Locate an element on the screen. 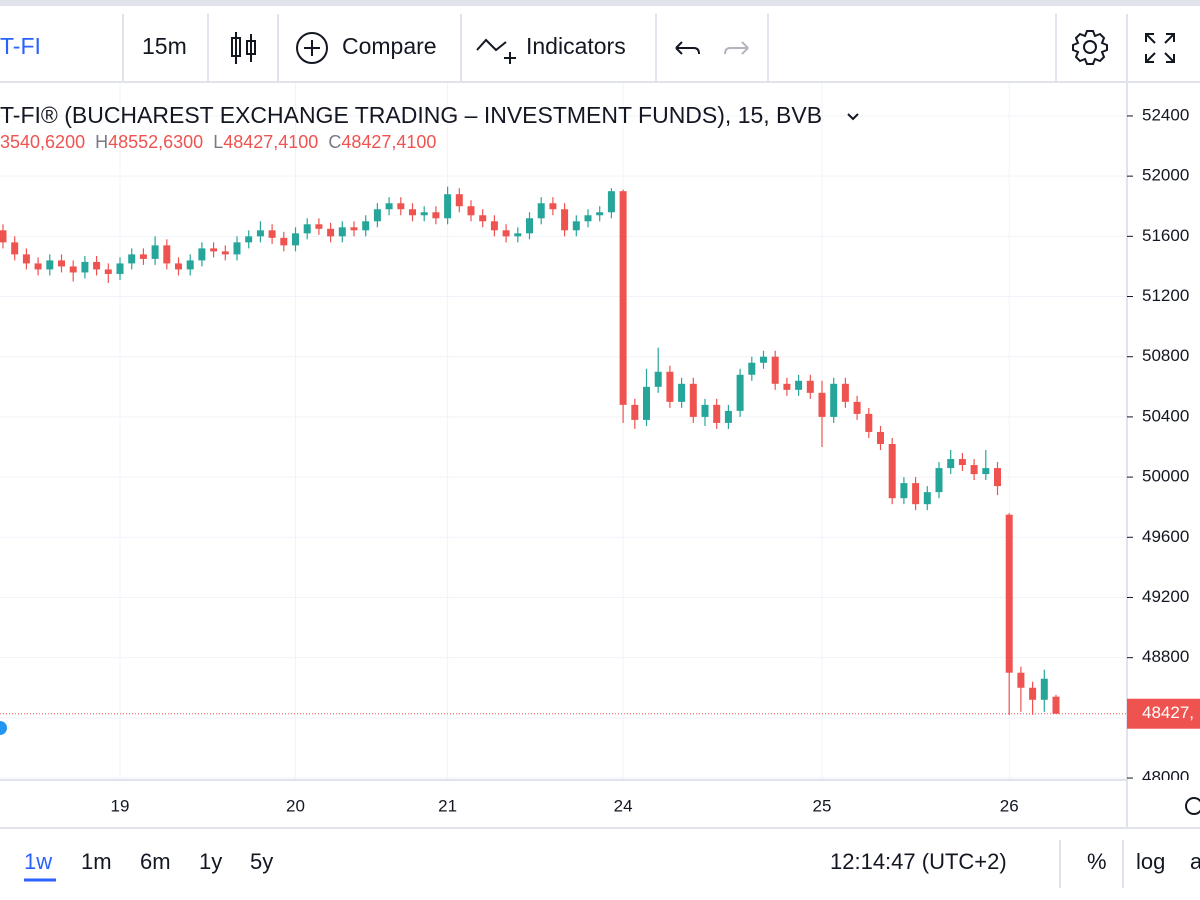  undo-icon is located at coordinates (687, 48).